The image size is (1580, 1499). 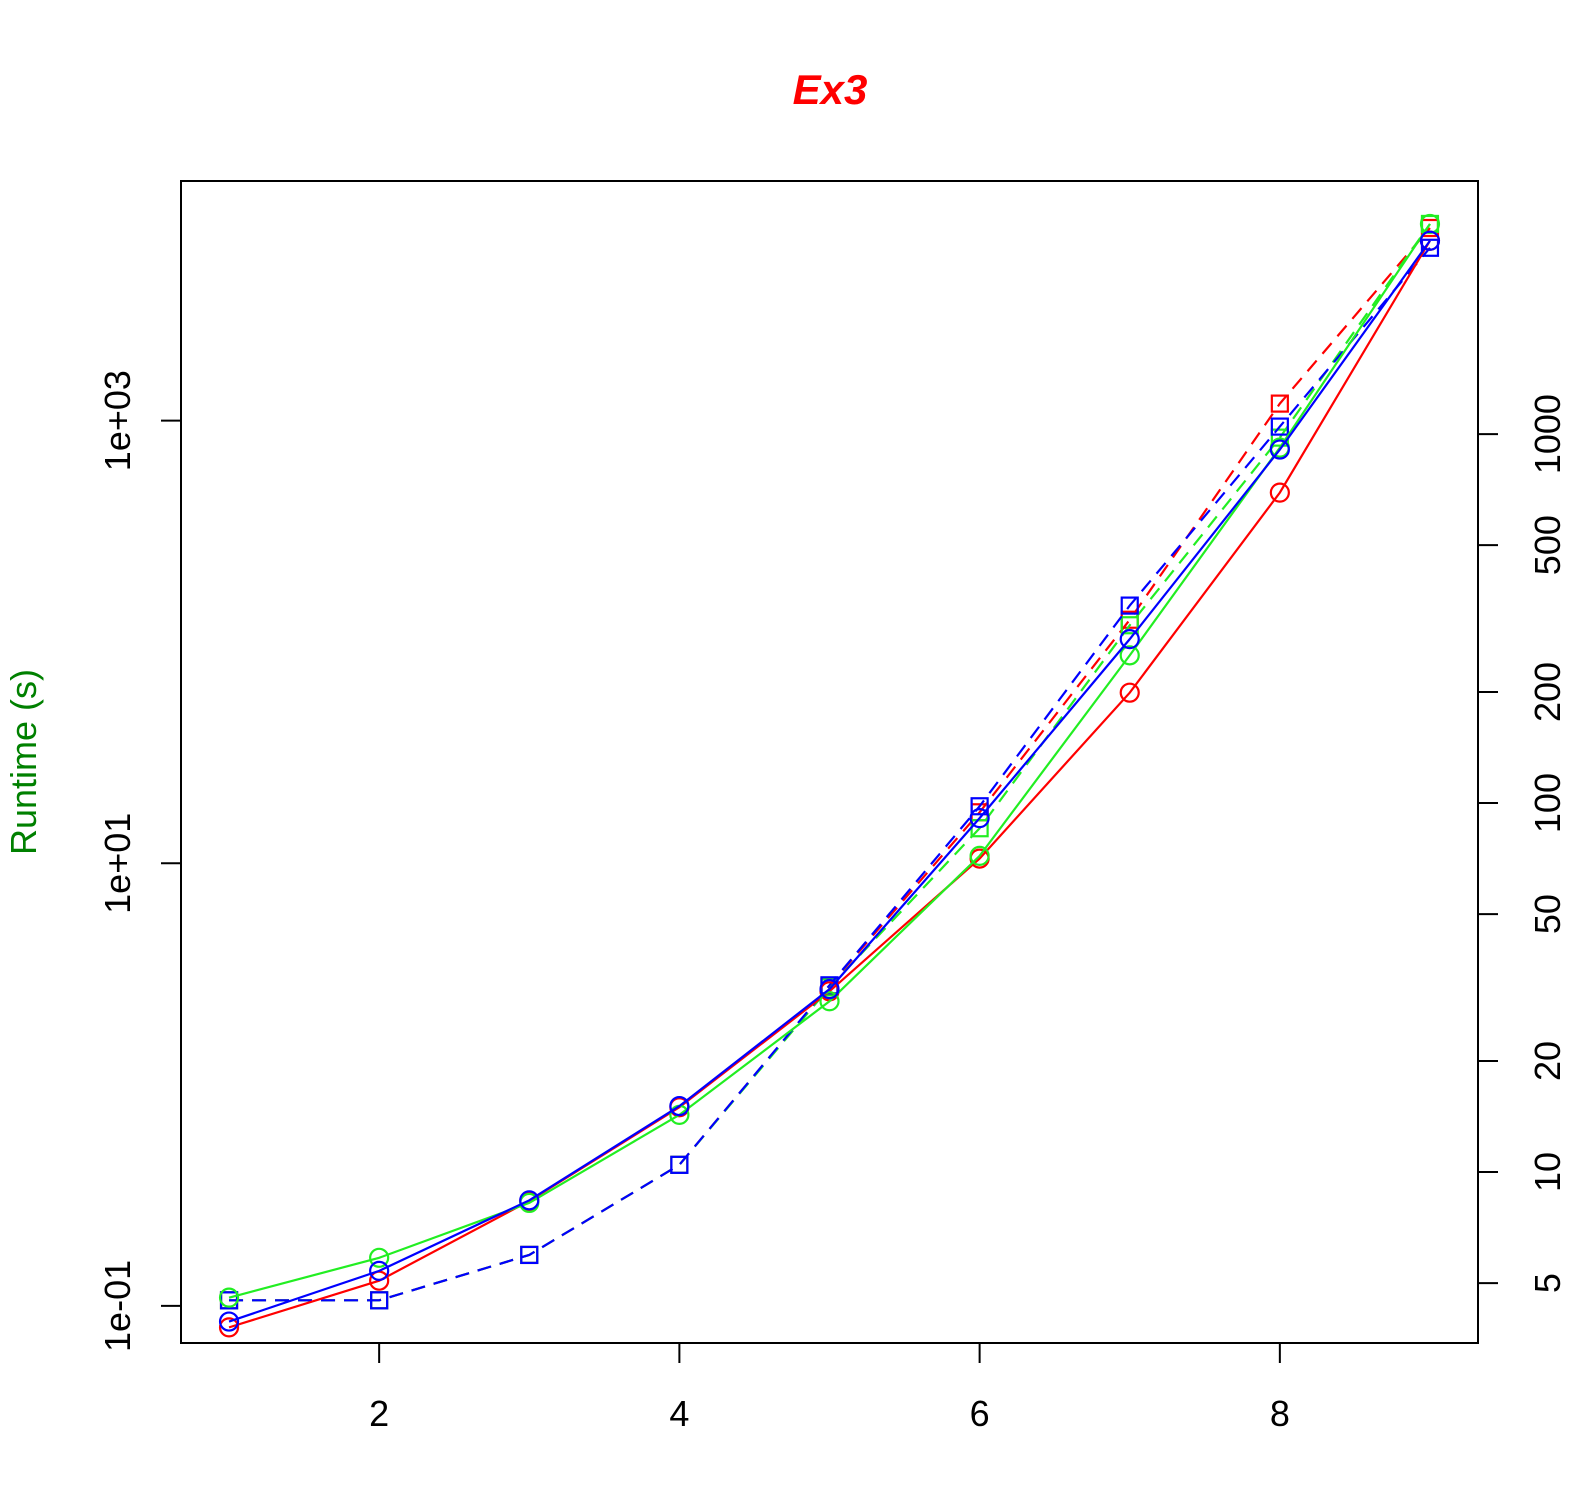 I want to click on y2-tick-label: 10, so click(x=1547, y=1172).